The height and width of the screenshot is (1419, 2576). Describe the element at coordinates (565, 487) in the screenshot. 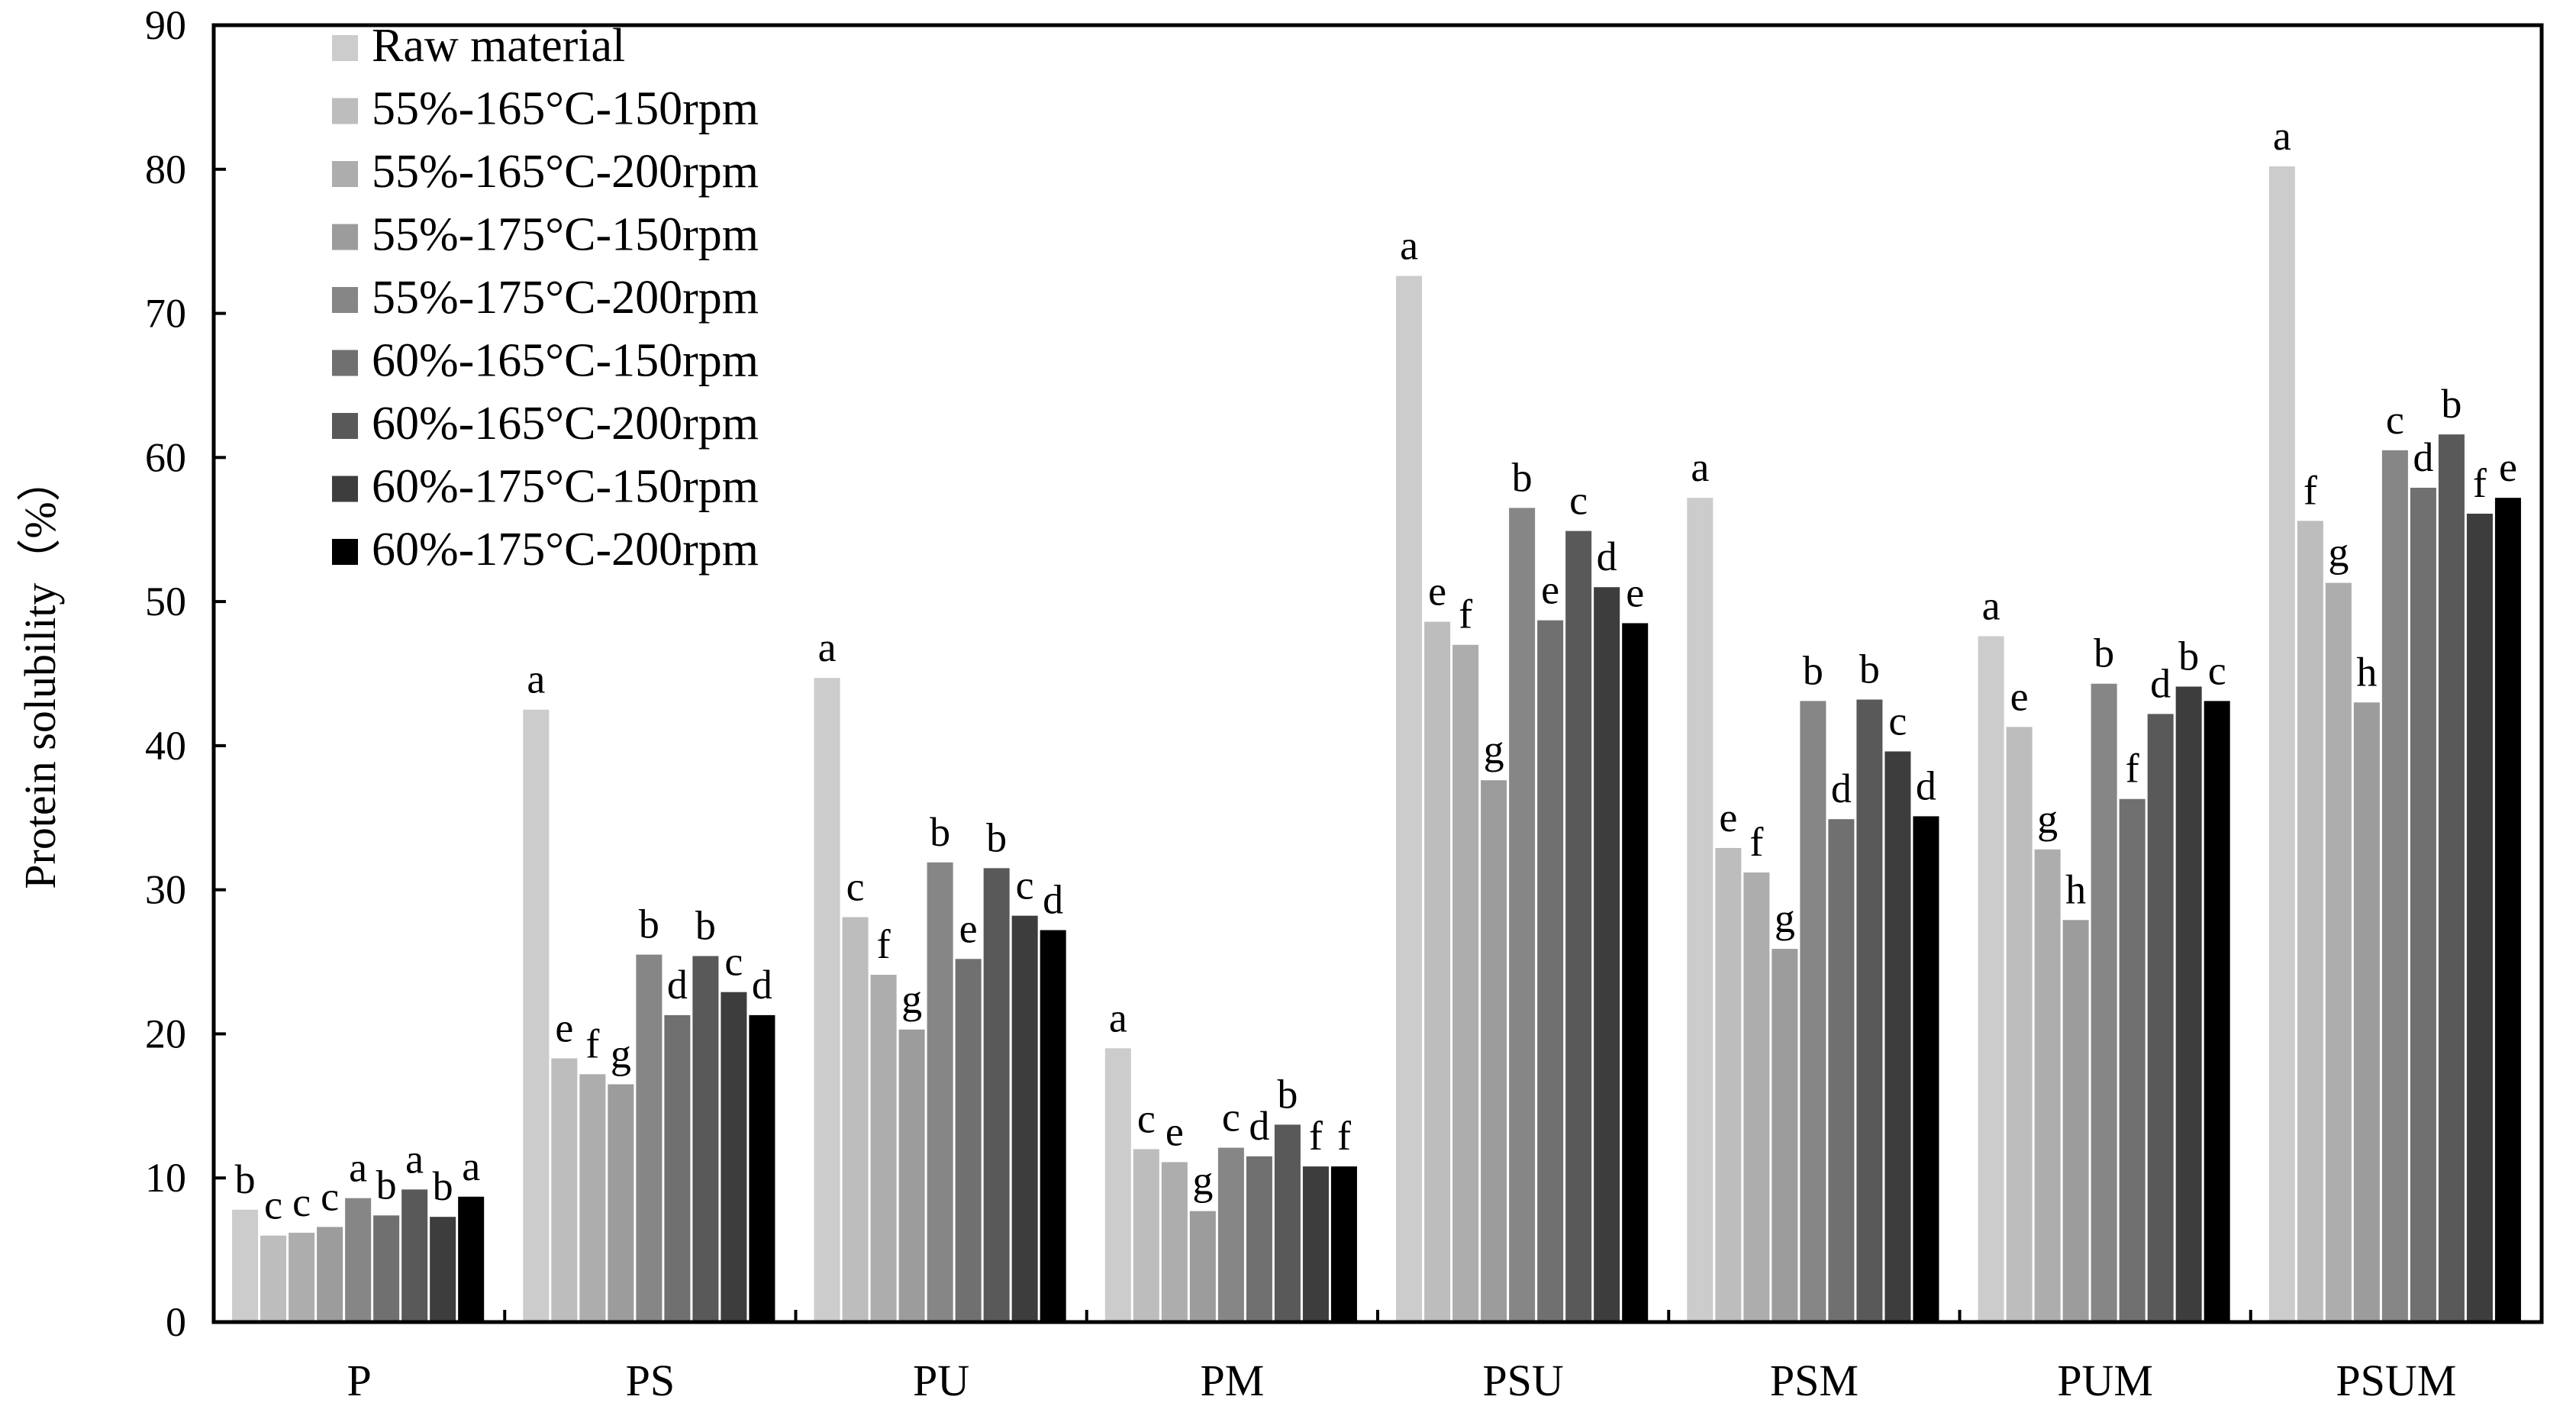

I see `legend-label: 60%-175°C-150rpm` at that location.